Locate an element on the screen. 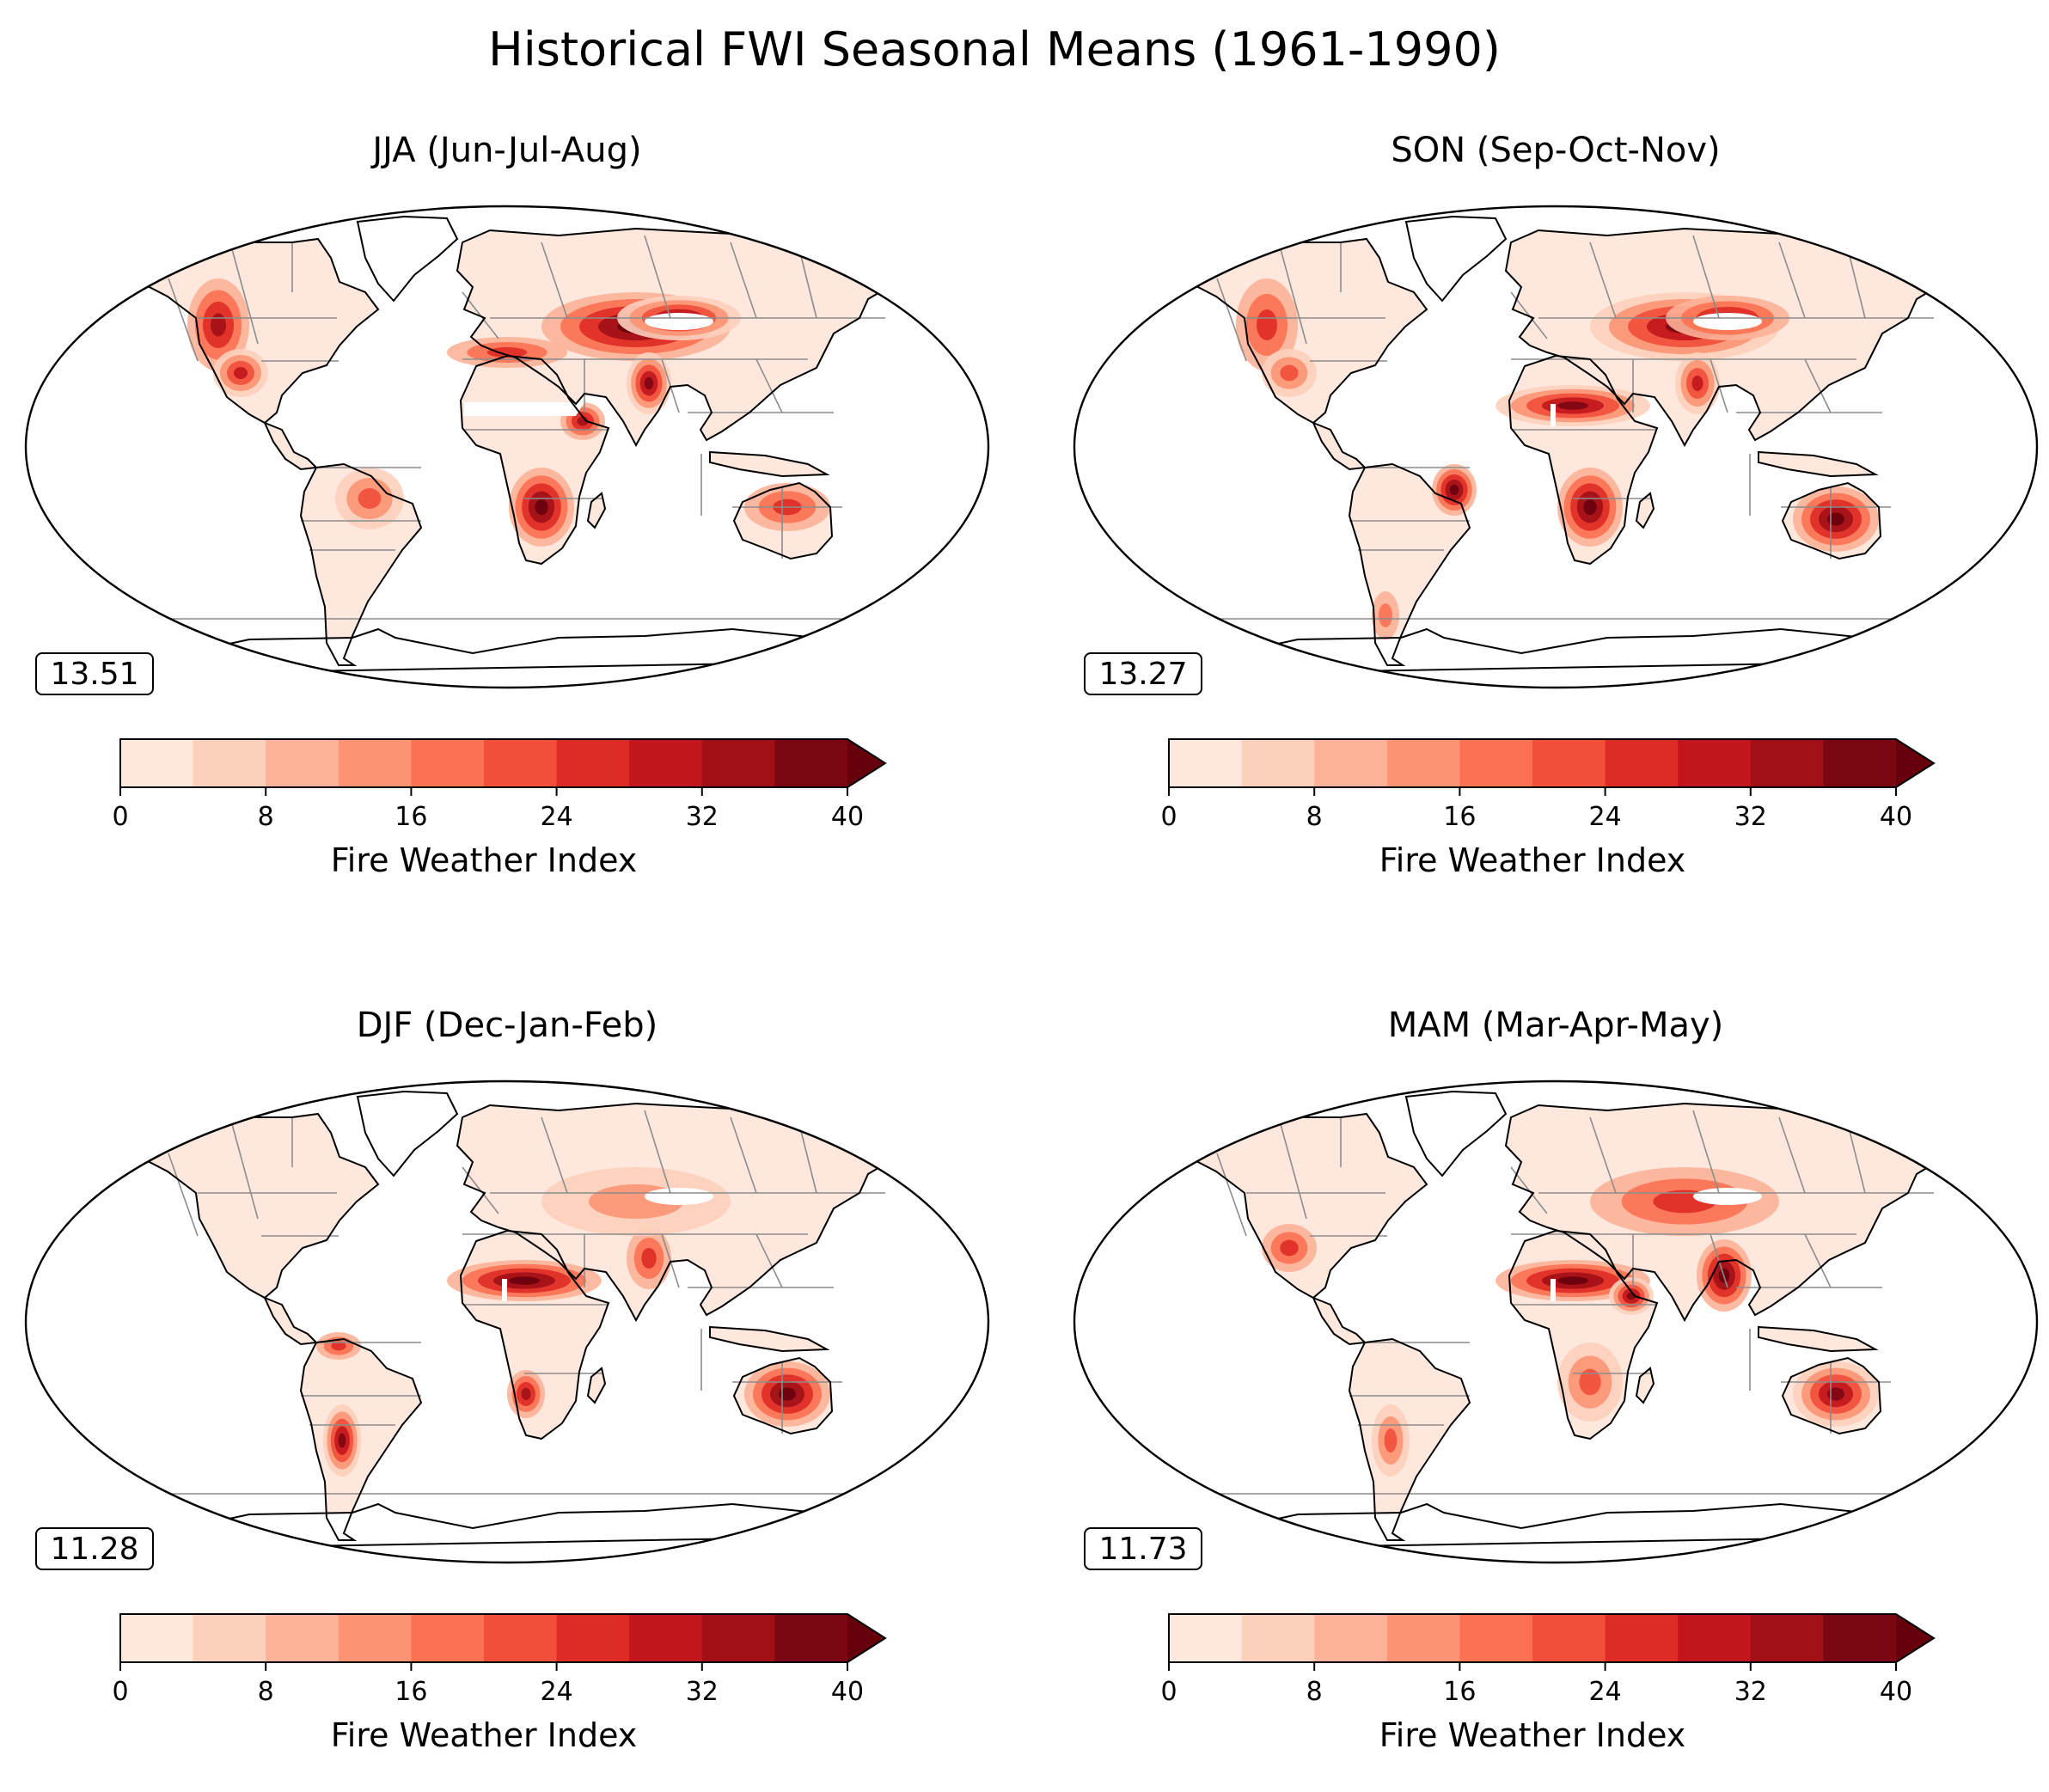  mean-value: 13.27 is located at coordinates (1142, 674).